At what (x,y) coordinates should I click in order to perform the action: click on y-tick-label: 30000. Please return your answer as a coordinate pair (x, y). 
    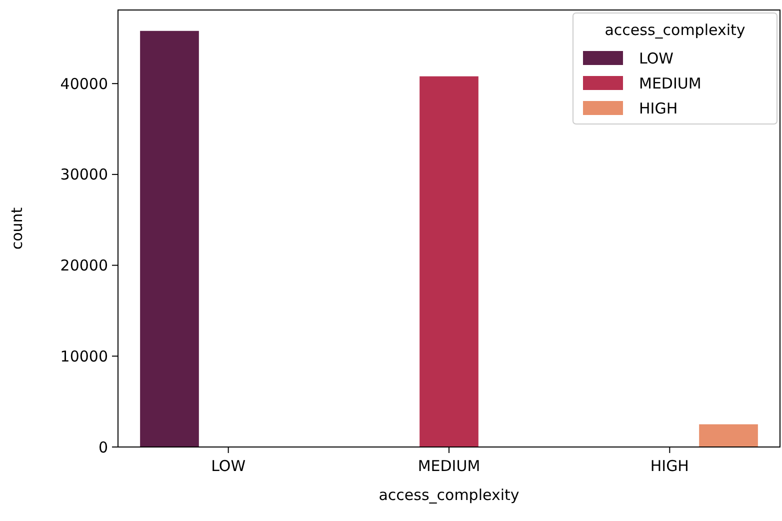
    Looking at the image, I should click on (84, 175).